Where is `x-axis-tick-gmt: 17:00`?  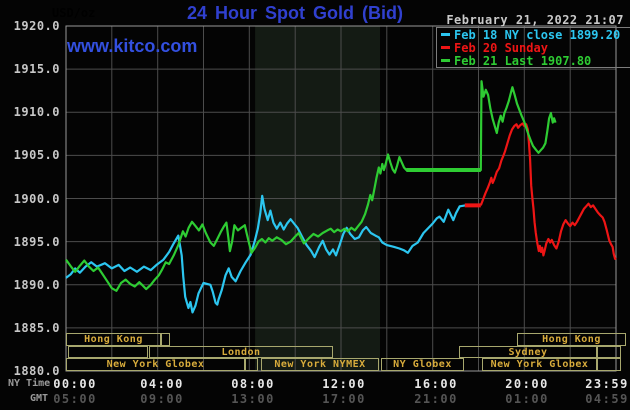
x-axis-tick-gmt: 17:00 is located at coordinates (344, 399).